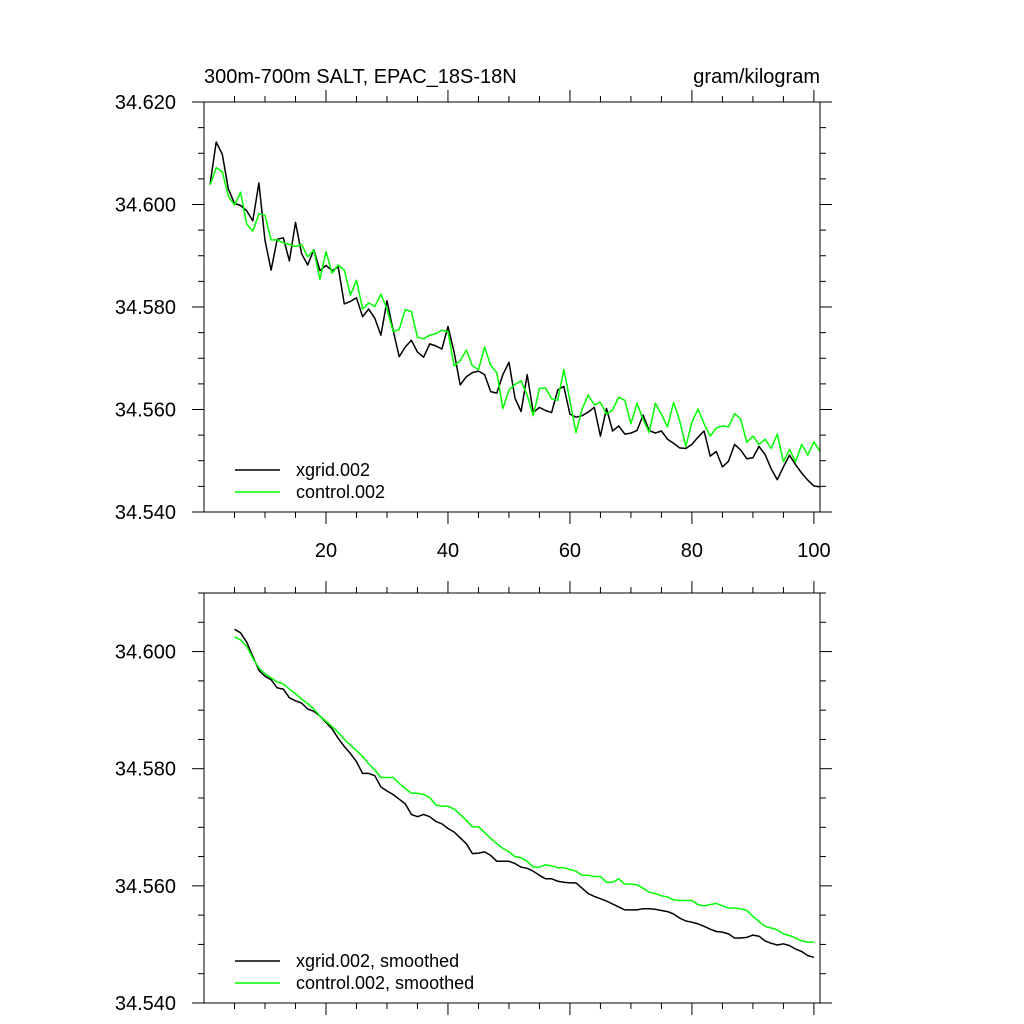  What do you see at coordinates (145, 770) in the screenshot?
I see `bottom-ytick-label: 34.580` at bounding box center [145, 770].